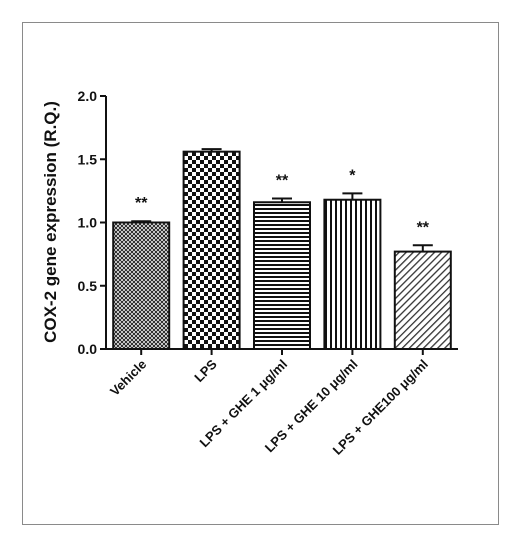 Image resolution: width=522 pixels, height=550 pixels. Describe the element at coordinates (205, 370) in the screenshot. I see `x-tick-label: LPS` at that location.